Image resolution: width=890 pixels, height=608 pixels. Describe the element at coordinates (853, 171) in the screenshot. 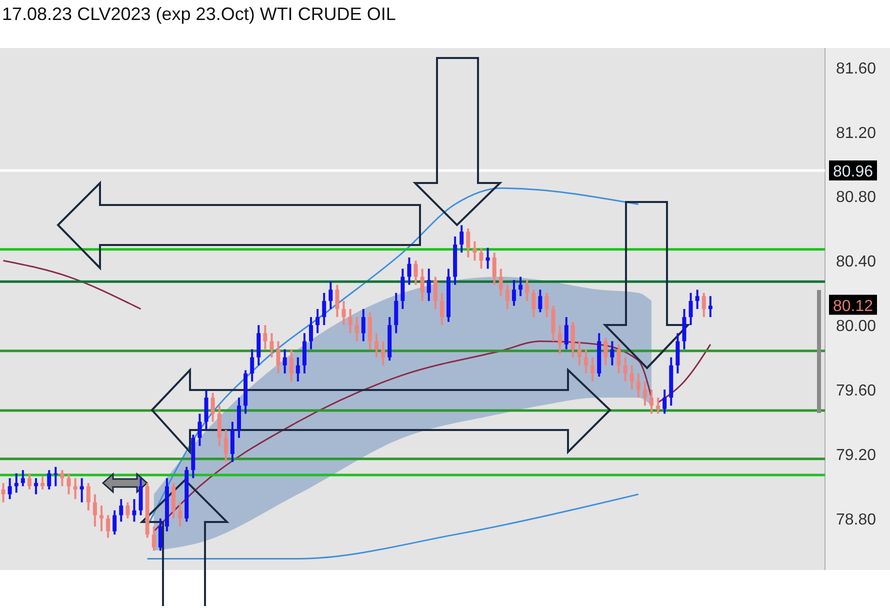

I see `ref-line-label: 80.96` at that location.